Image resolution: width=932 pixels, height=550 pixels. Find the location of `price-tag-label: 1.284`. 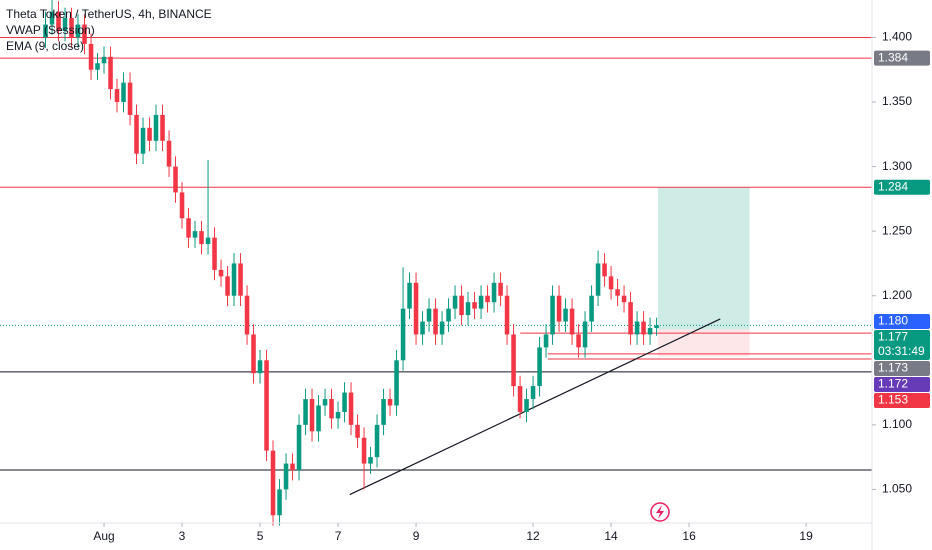

price-tag-label: 1.284 is located at coordinates (893, 186).